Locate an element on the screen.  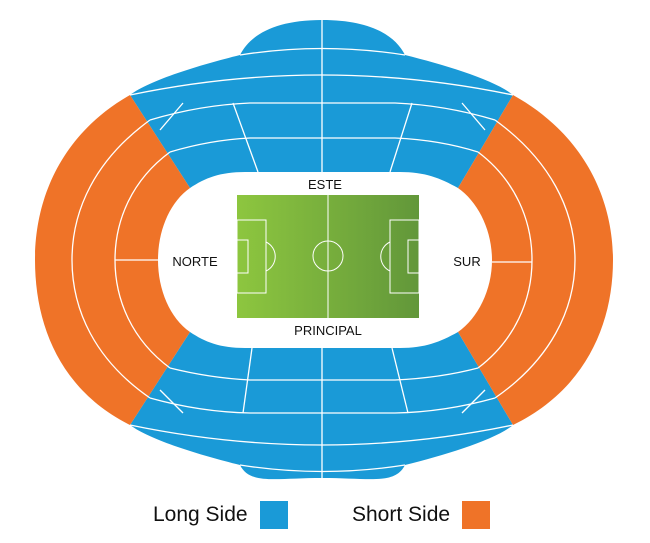
legend-short-side: Short Side is located at coordinates (421, 515).